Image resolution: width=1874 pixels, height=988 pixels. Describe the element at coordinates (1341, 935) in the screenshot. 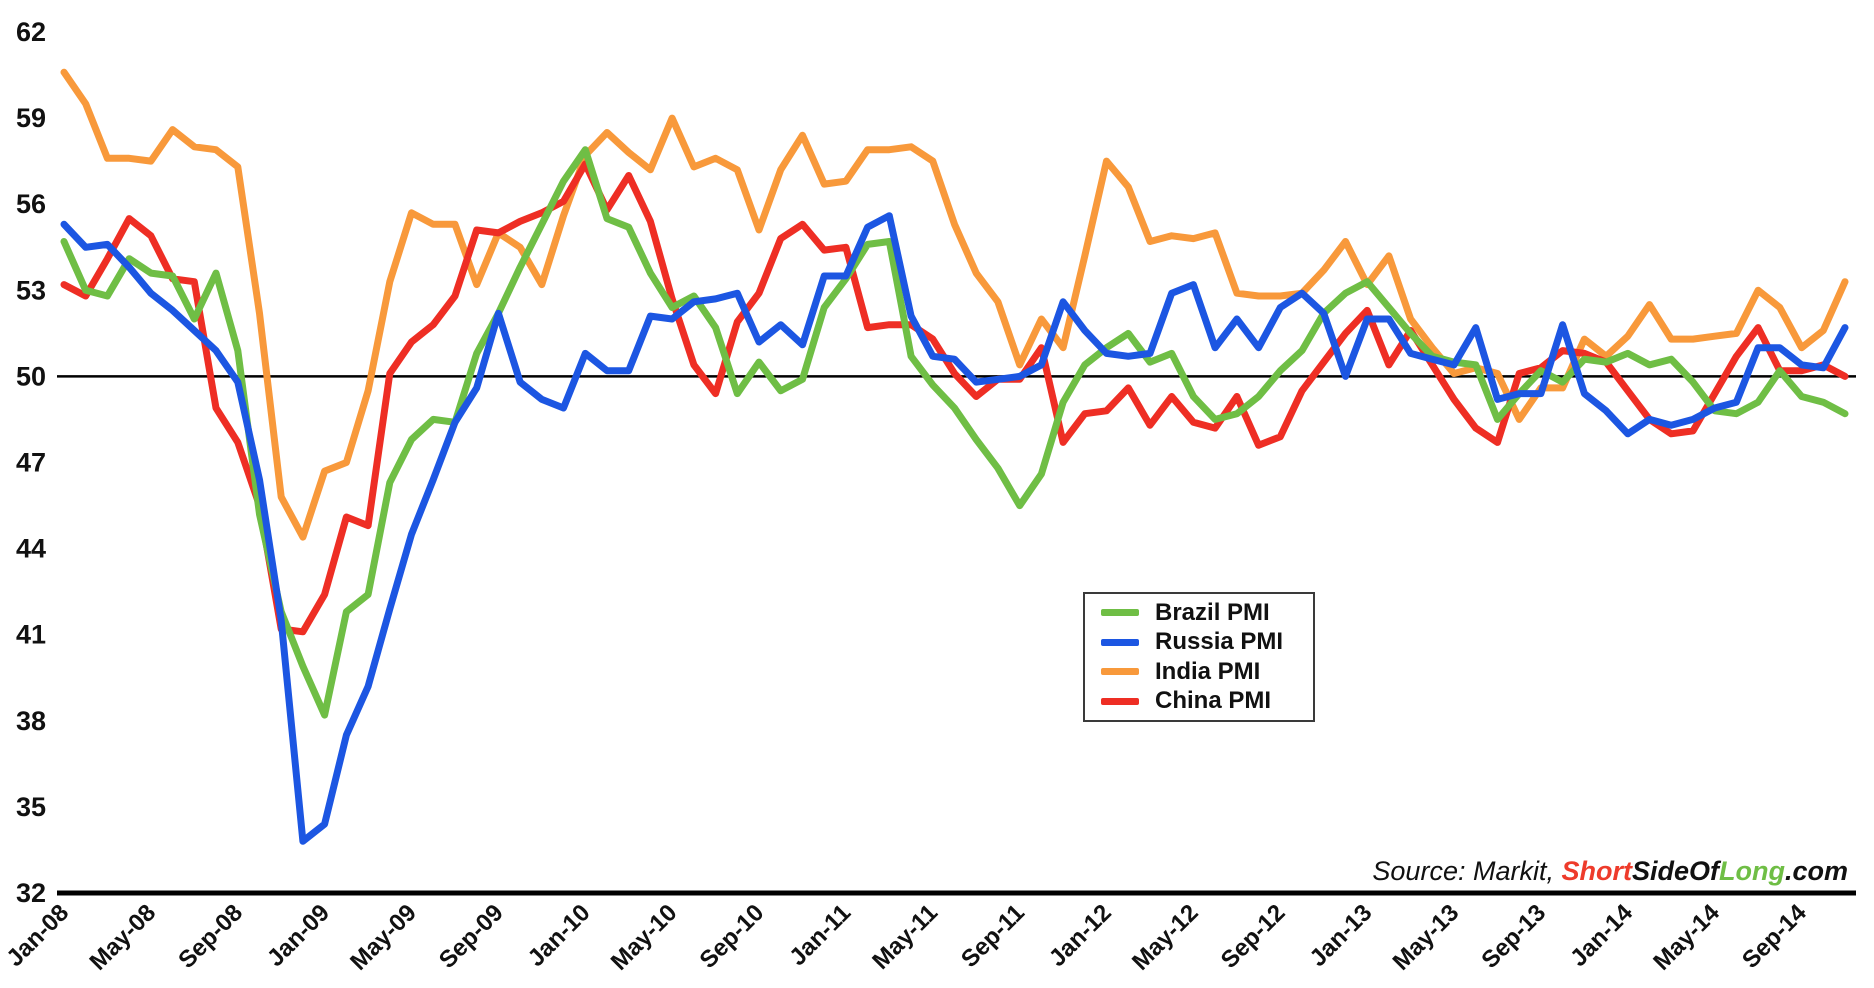

I see `x-axis-label-Jan-13: Jan-13` at that location.